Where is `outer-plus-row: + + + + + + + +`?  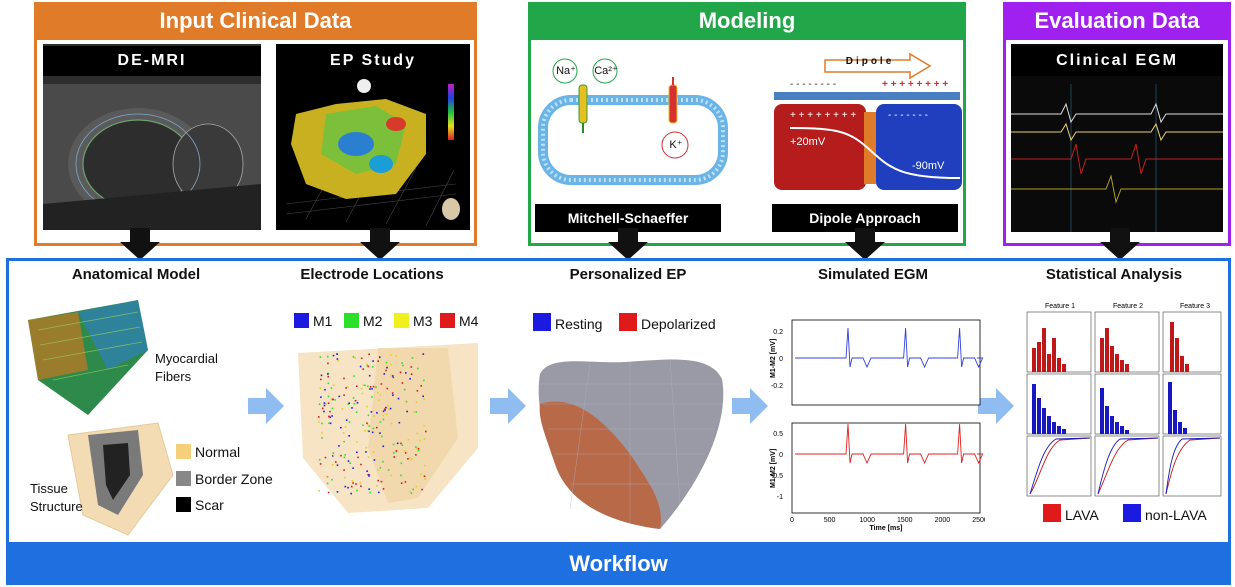 outer-plus-row: + + + + + + + + is located at coordinates (915, 84).